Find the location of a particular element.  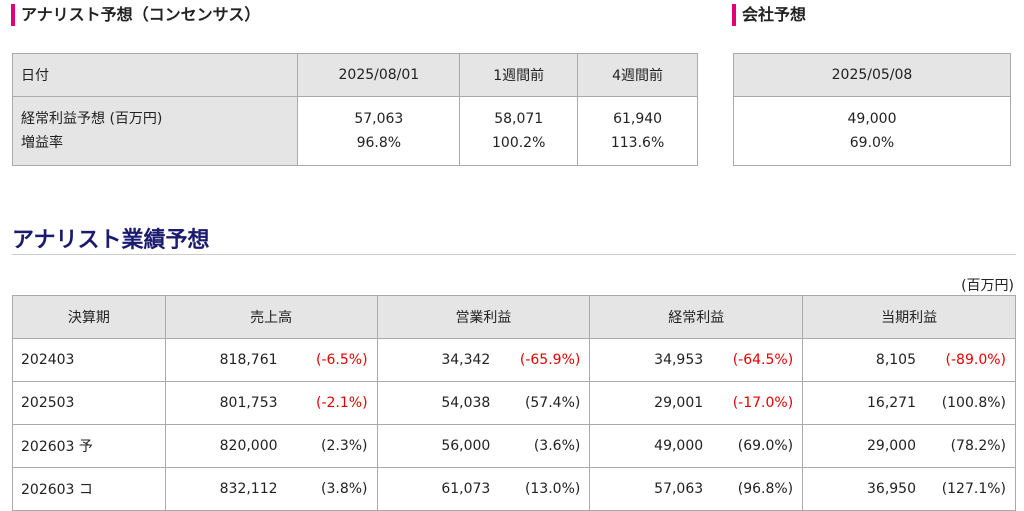

net-profit-cell: 16,271 (100.8%) is located at coordinates (909, 403).